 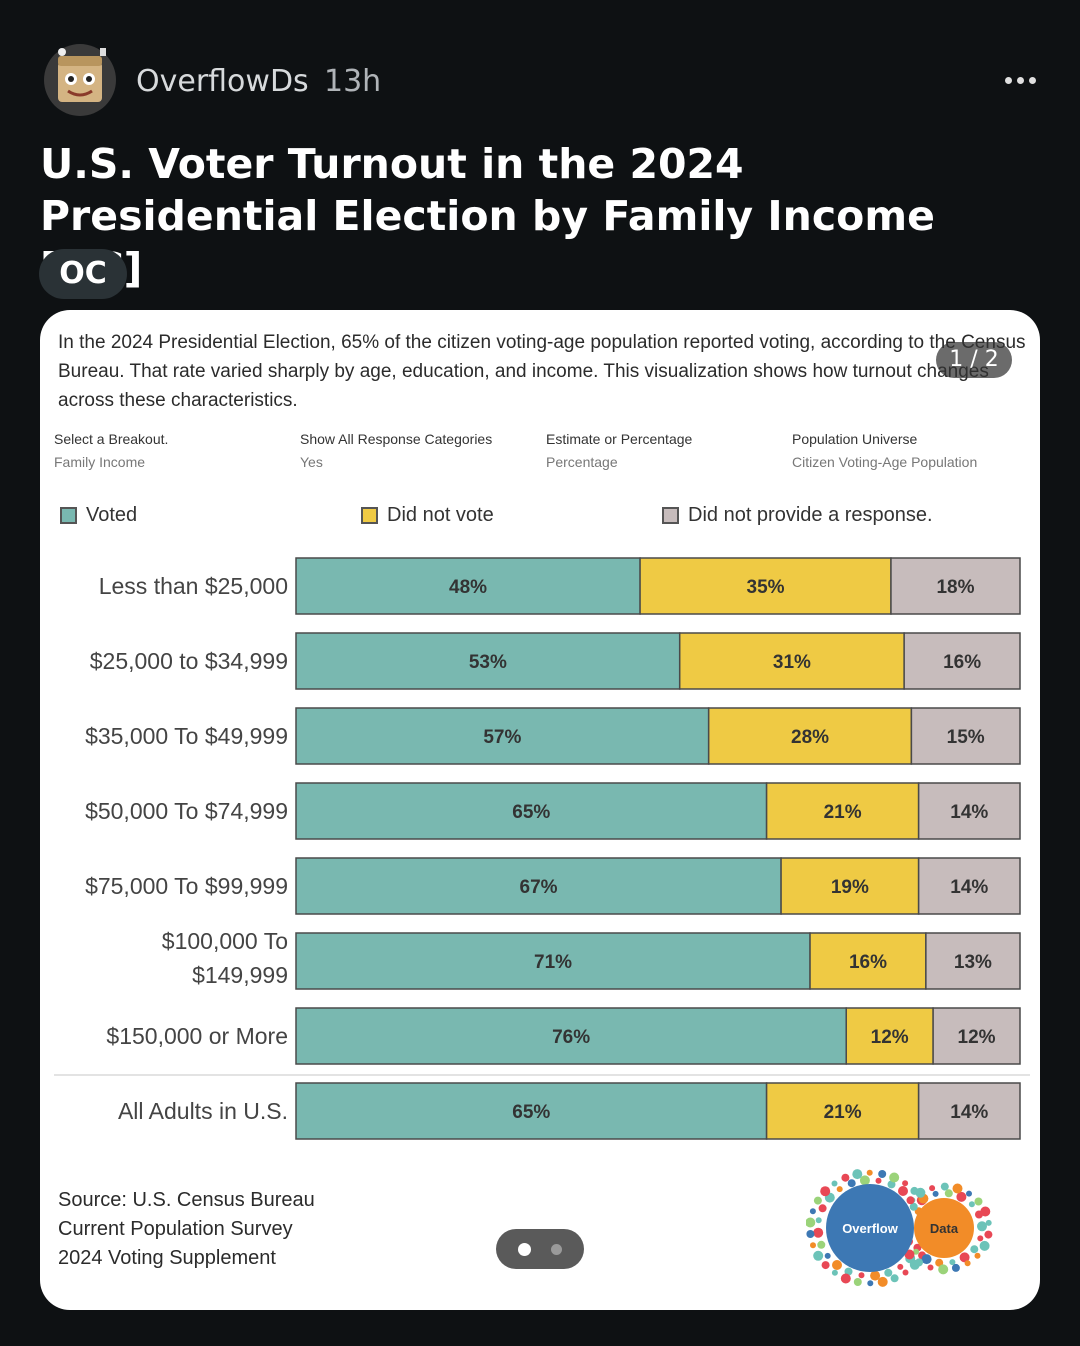 What do you see at coordinates (619, 439) in the screenshot?
I see `filter-label: Estimate or Percentage` at bounding box center [619, 439].